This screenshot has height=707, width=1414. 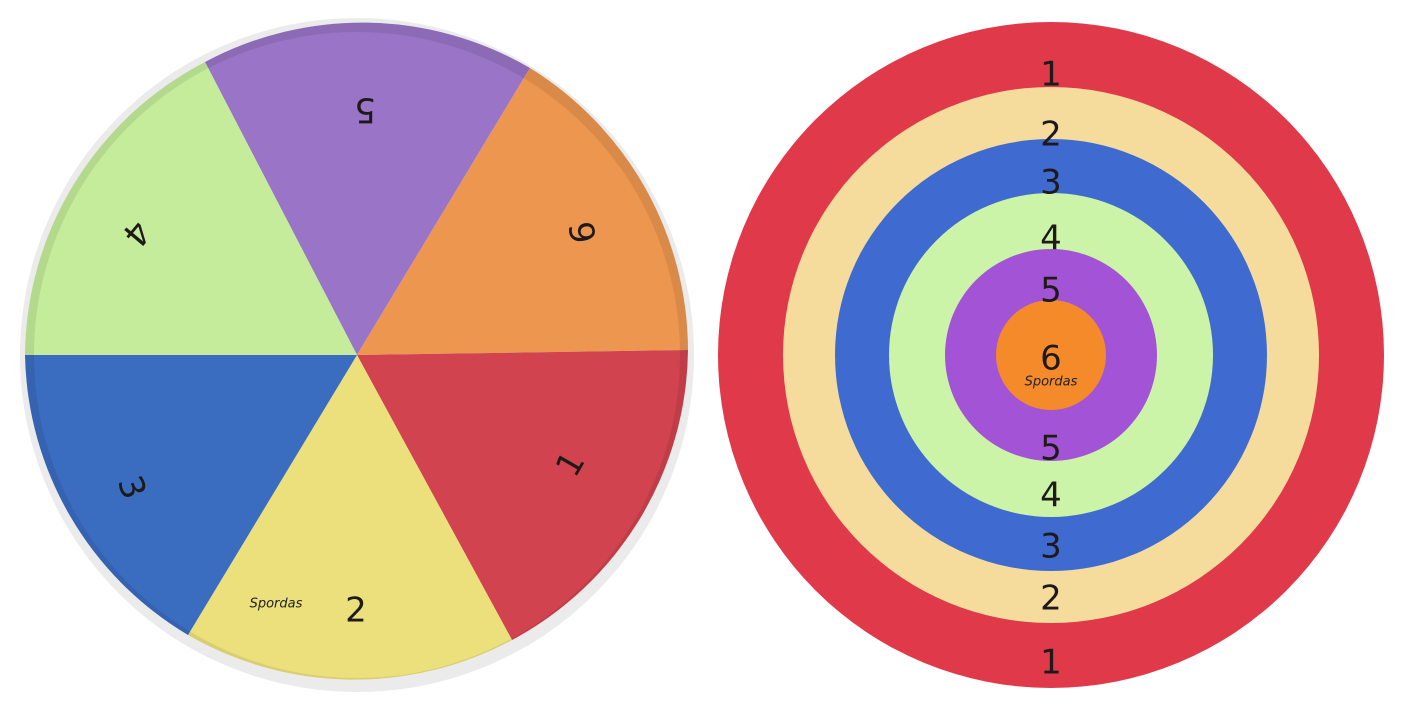 I want to click on wedge-green, so click(x=191, y=208).